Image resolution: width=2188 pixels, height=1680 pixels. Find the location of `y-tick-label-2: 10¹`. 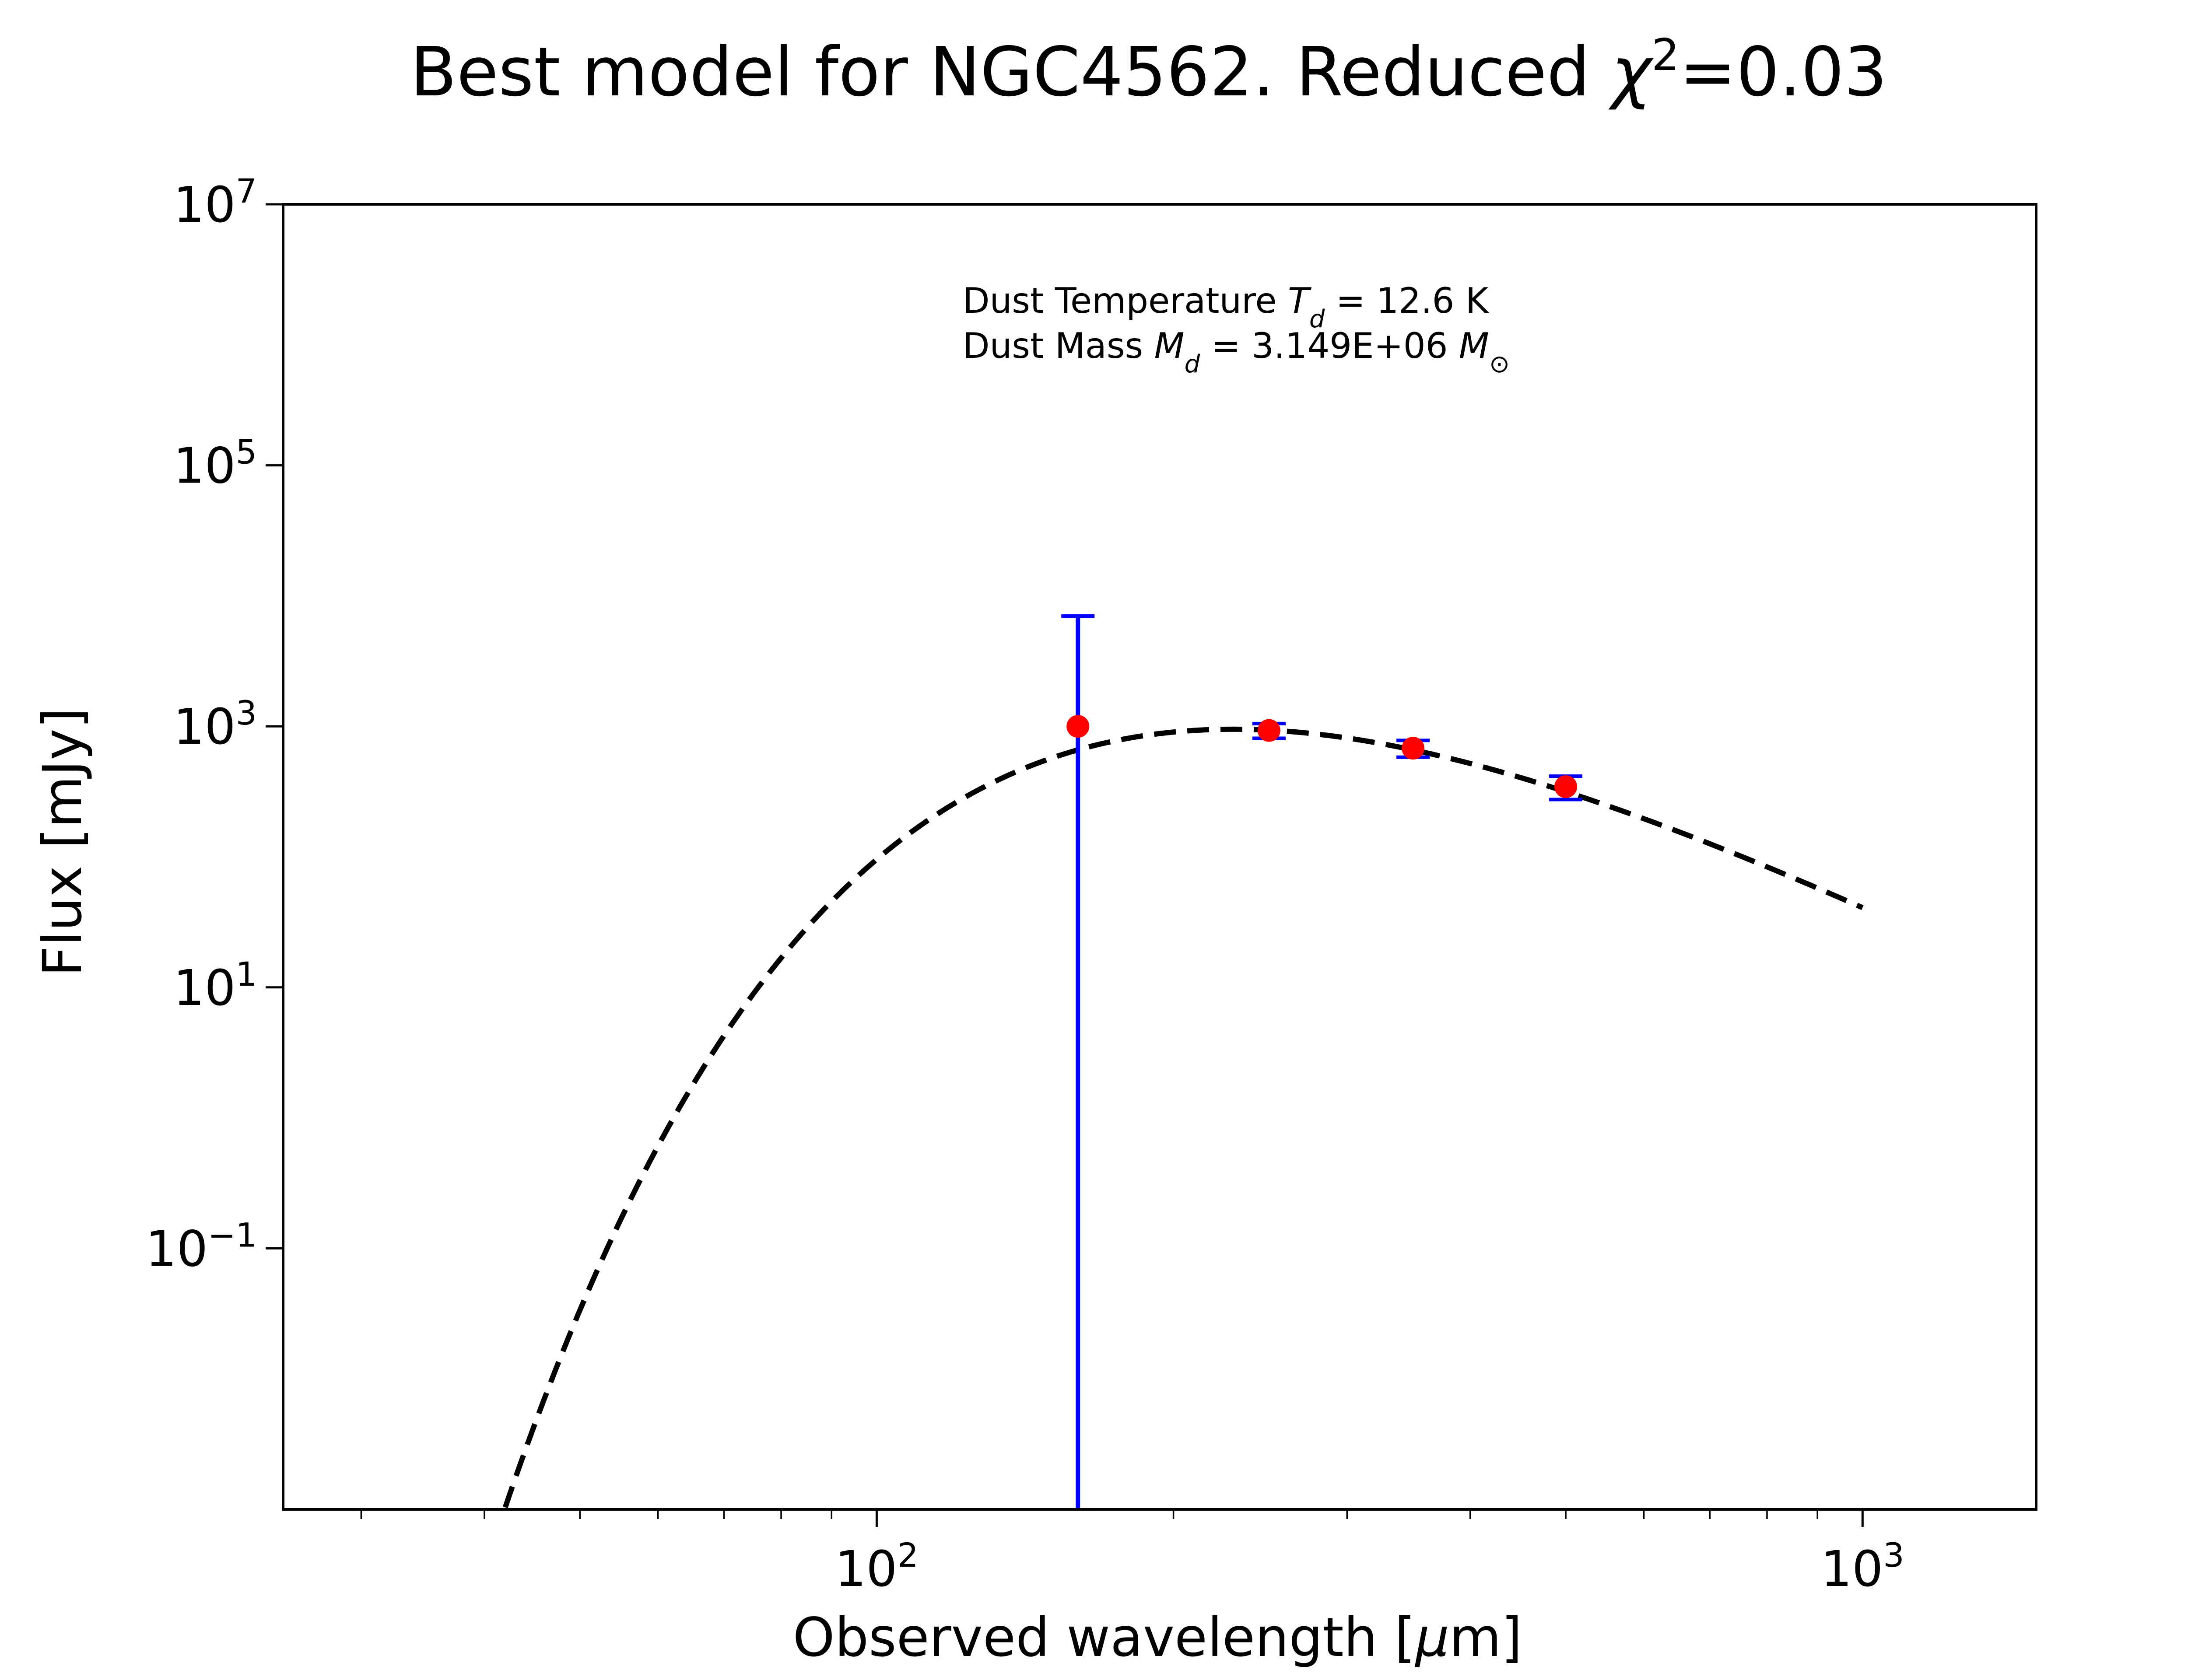

y-tick-label-2: 10¹ is located at coordinates (215, 985).